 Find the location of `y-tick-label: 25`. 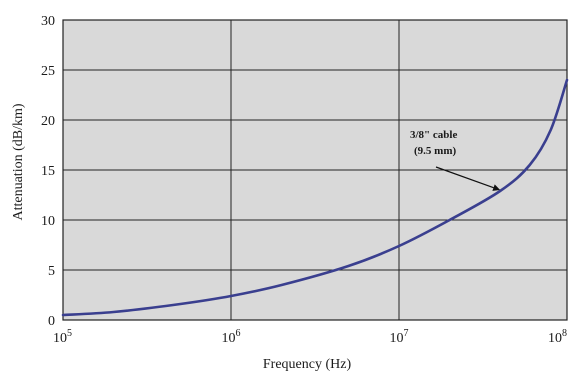

y-tick-label: 25 is located at coordinates (48, 71).